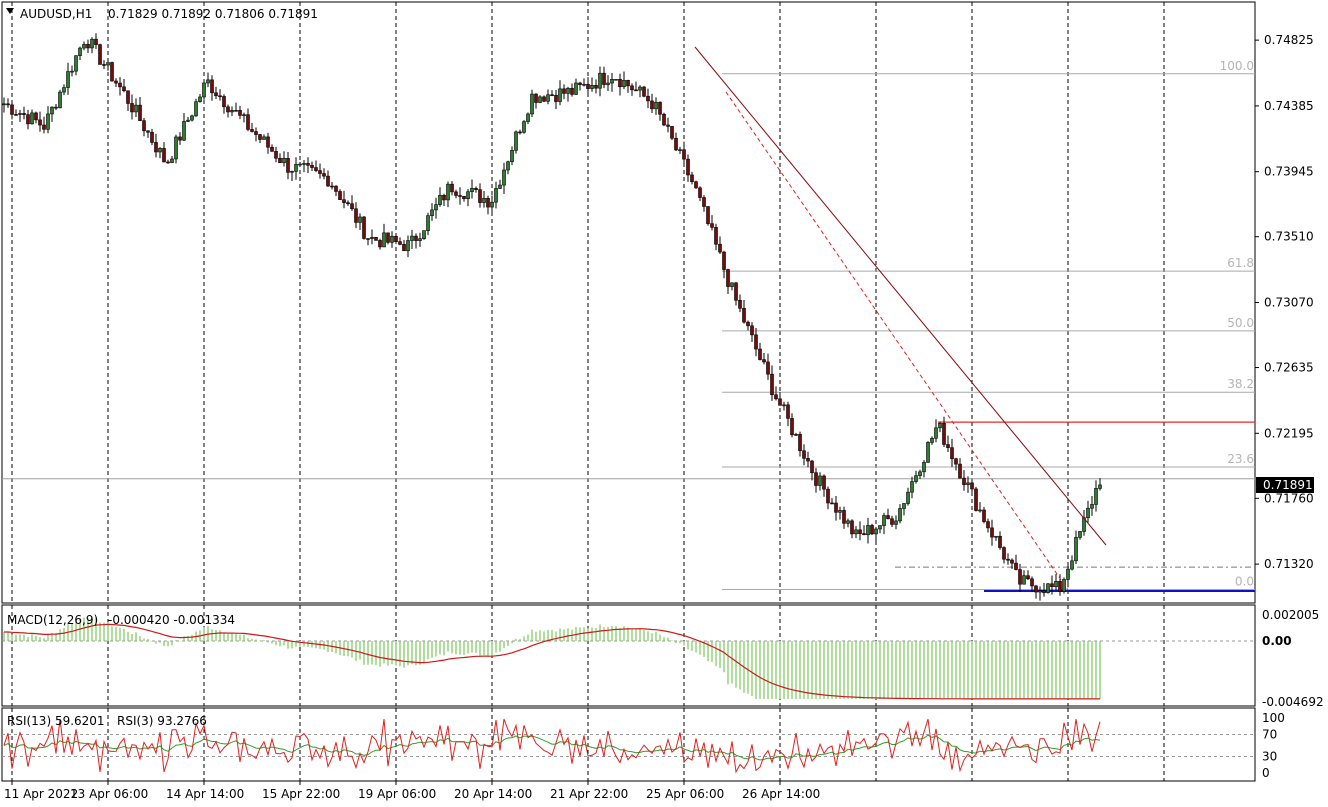 Image resolution: width=1328 pixels, height=807 pixels. What do you see at coordinates (1269, 735) in the screenshot?
I see `rsi-tick-label: 70` at bounding box center [1269, 735].